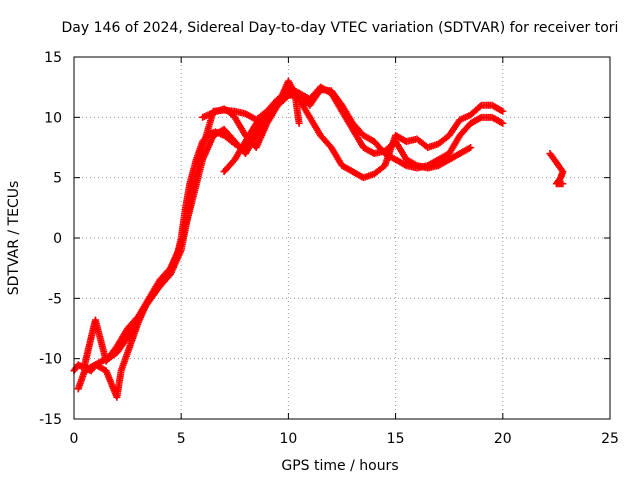 This screenshot has height=480, width=640. Describe the element at coordinates (396, 439) in the screenshot. I see `x-tick-label: 15` at that location.